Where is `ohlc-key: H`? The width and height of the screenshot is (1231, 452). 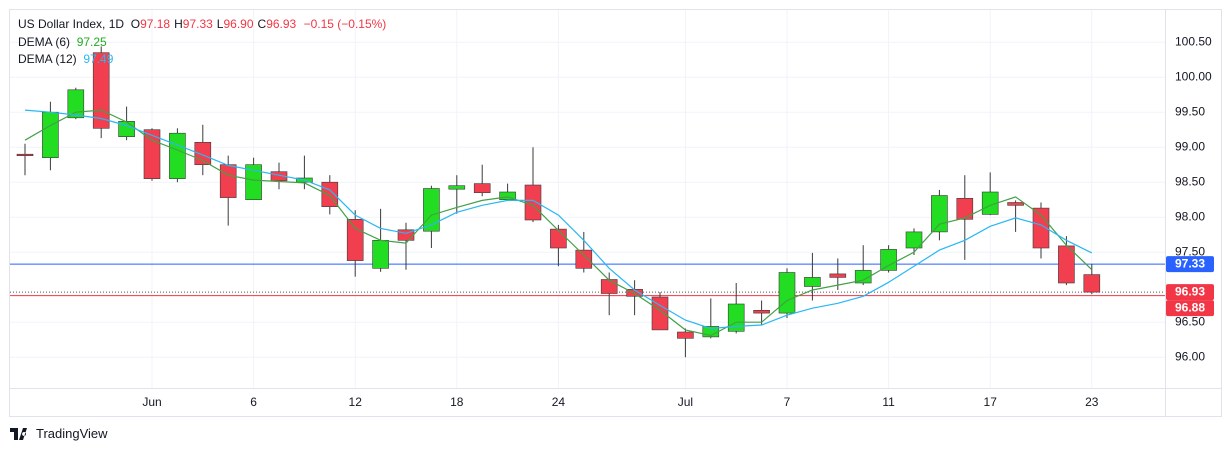 ohlc-key: H is located at coordinates (178, 24).